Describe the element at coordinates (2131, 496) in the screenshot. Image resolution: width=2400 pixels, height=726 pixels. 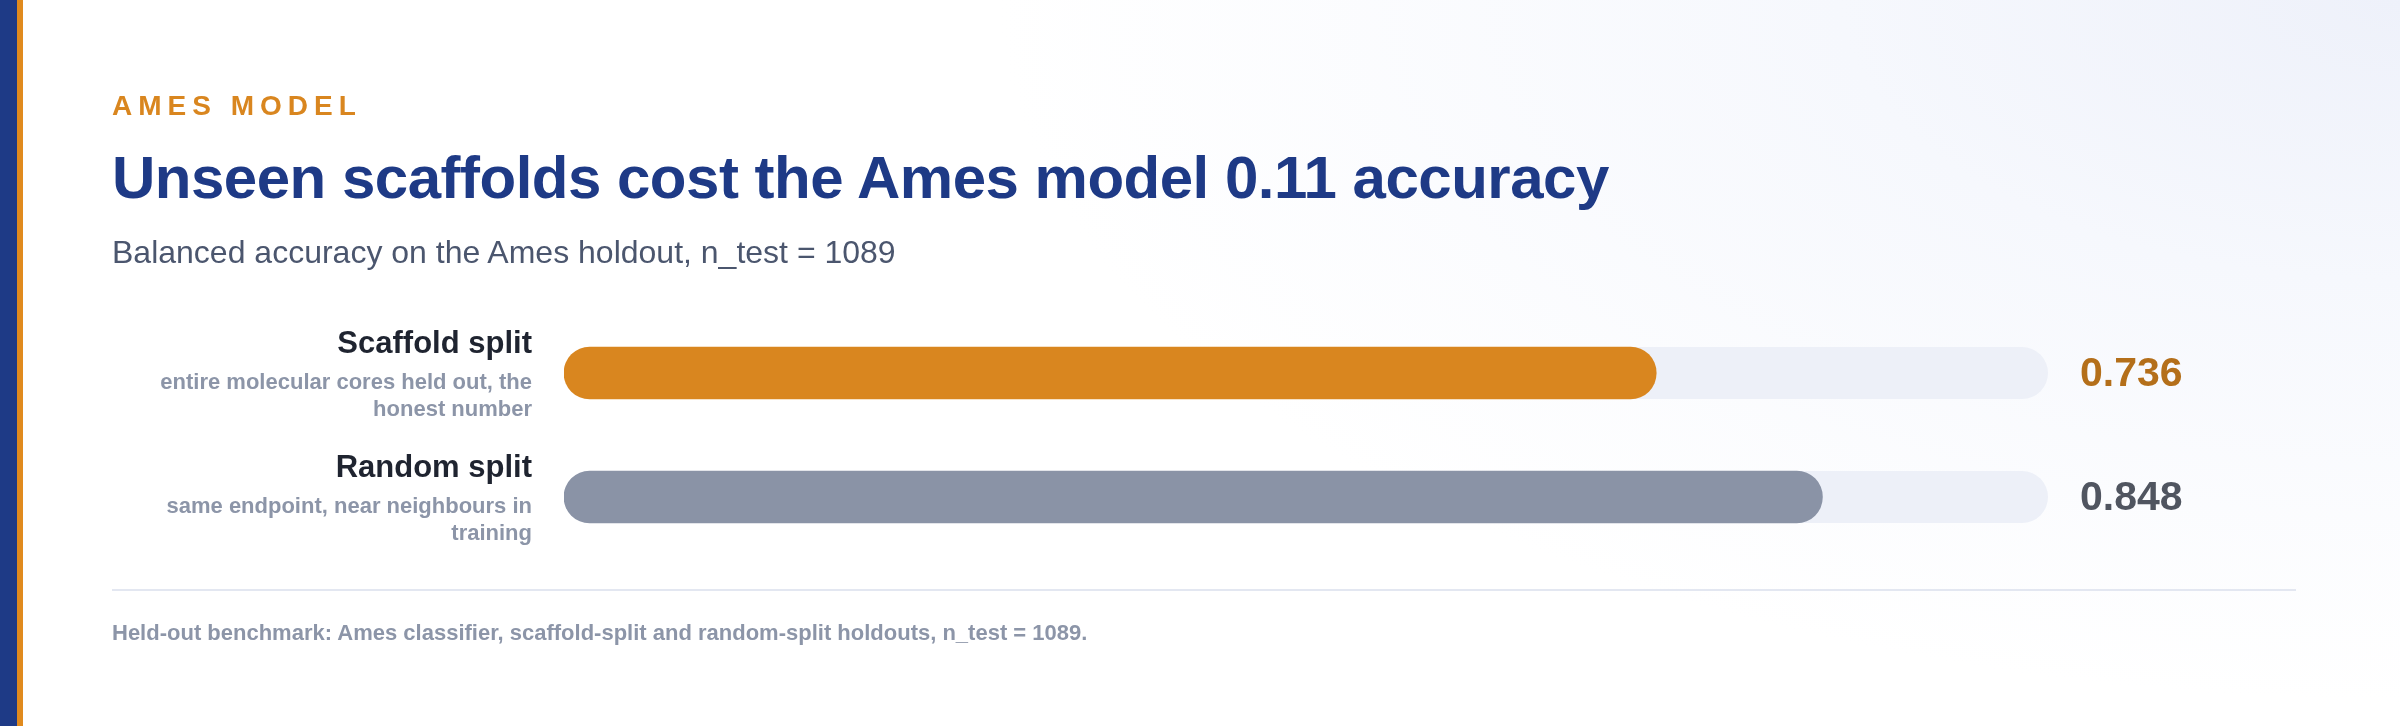
I see `data-label: 0.848` at that location.